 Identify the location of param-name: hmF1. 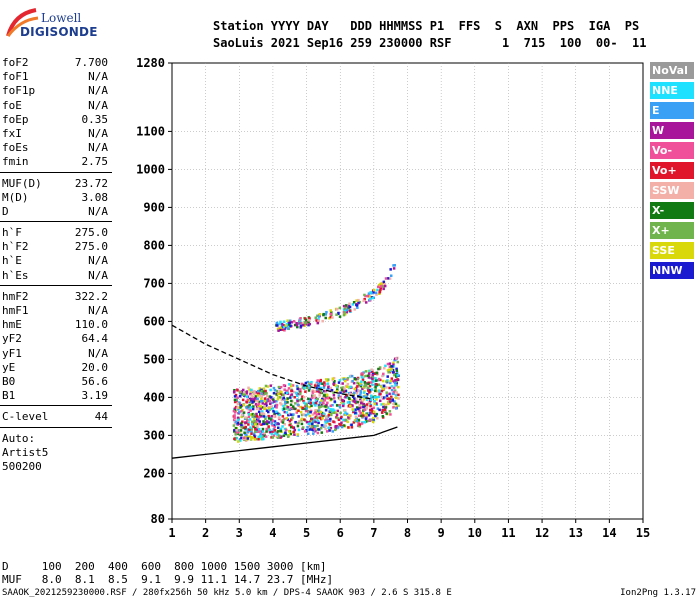
(15, 310).